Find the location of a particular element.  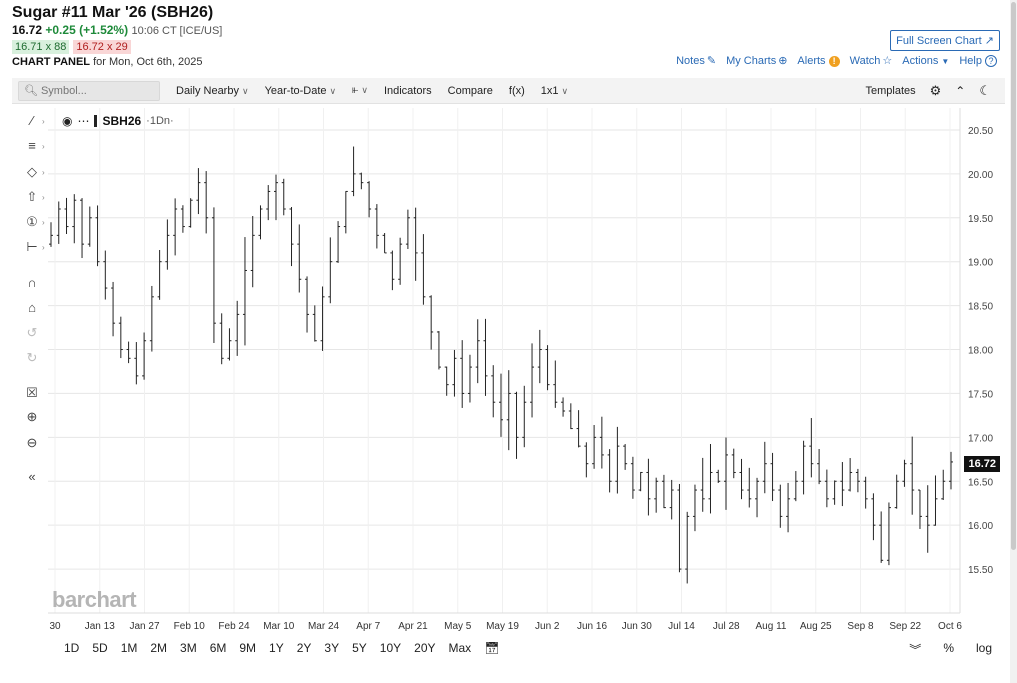

chart-panel-label: CHART PANEL for Mon, Oct 6th, 2025 is located at coordinates (107, 62).